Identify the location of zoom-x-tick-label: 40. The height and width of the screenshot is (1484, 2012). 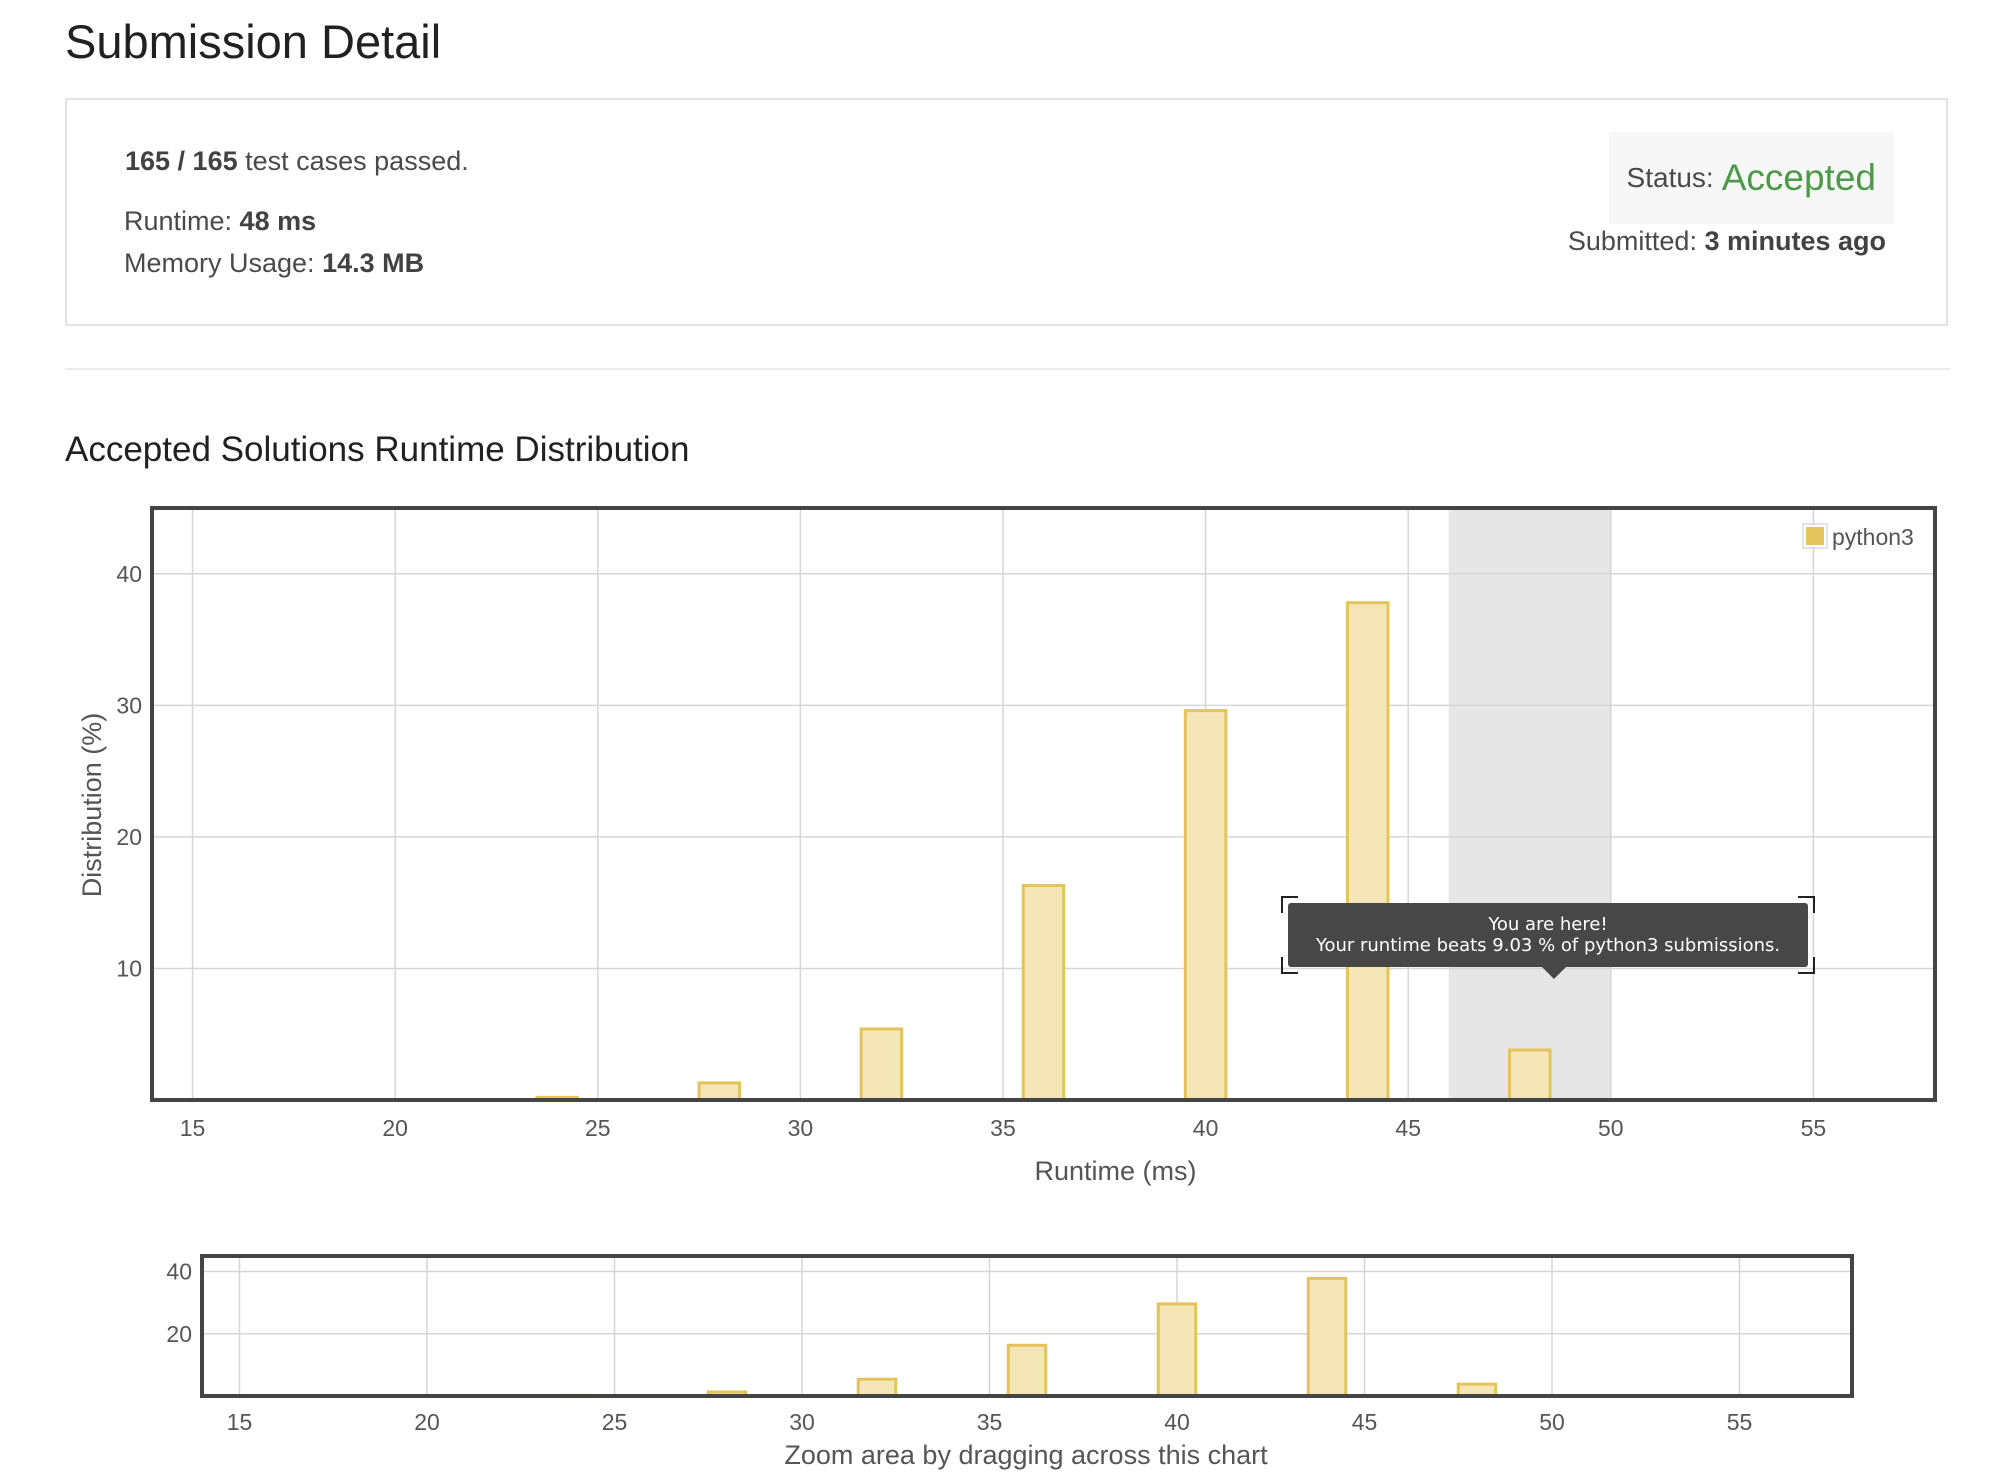
(1177, 1422).